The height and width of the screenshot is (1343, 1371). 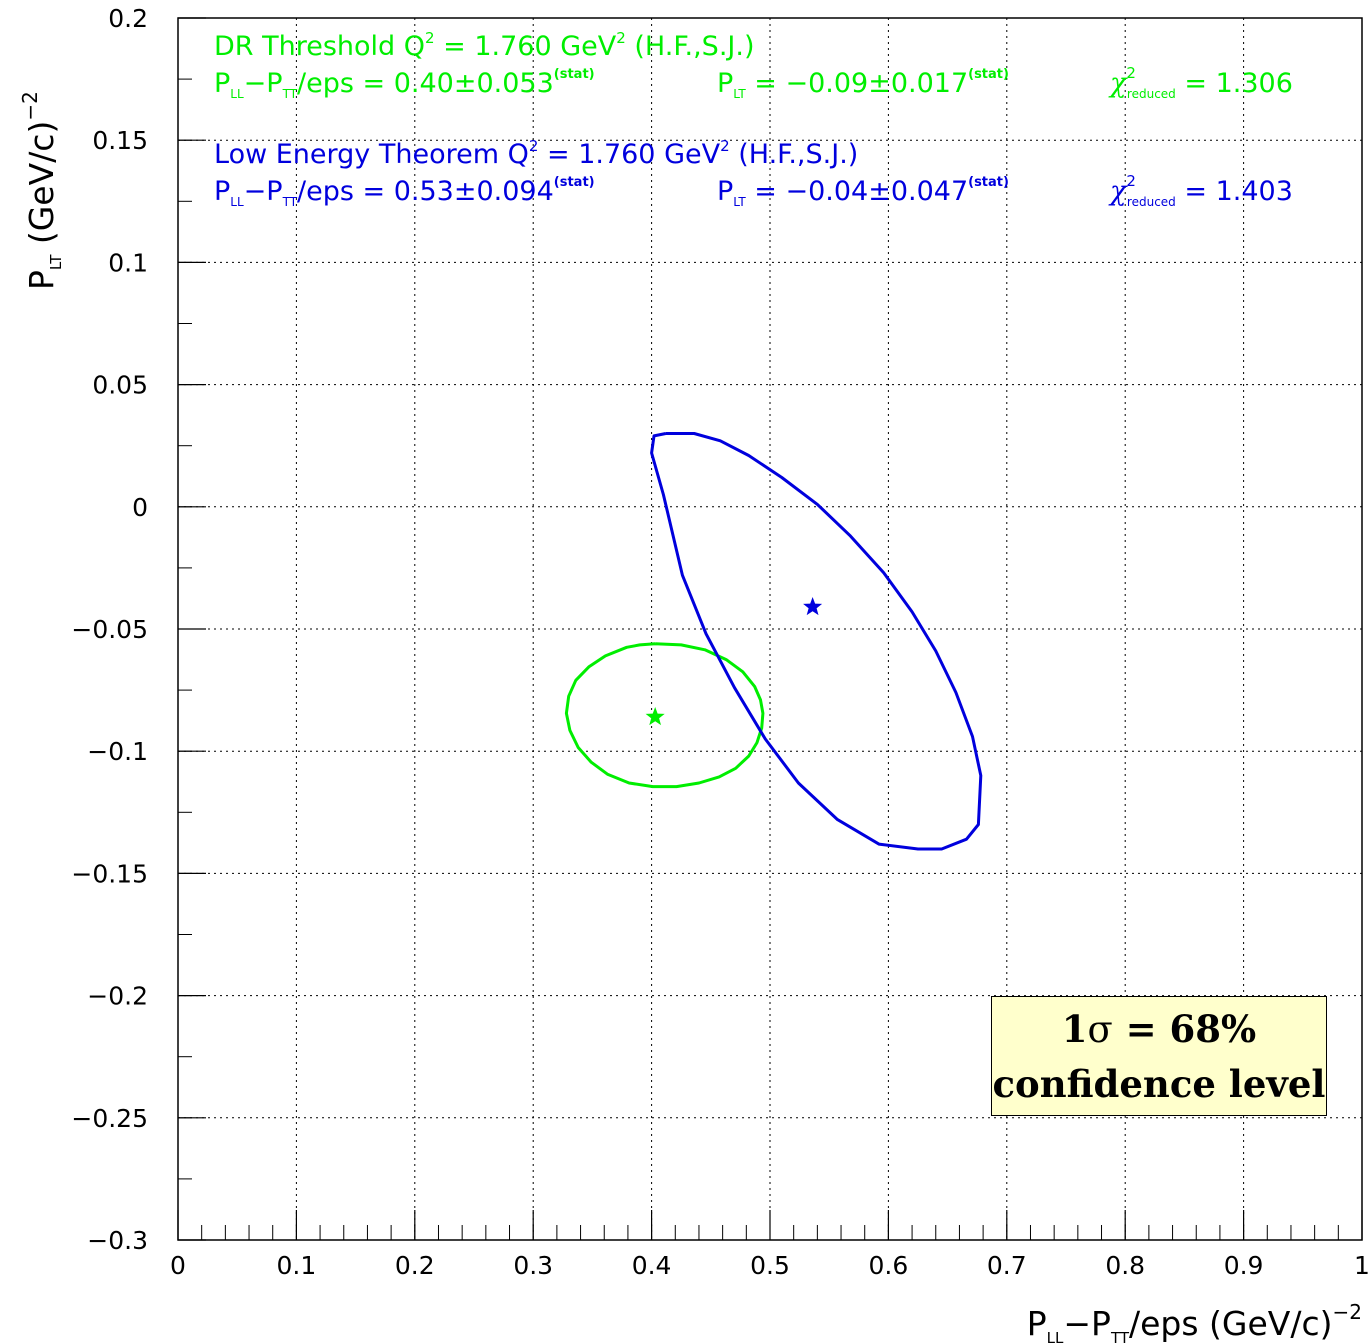 What do you see at coordinates (1200, 82) in the screenshot?
I see `annotation-green-chi2: χ2 reduced = 1.306` at bounding box center [1200, 82].